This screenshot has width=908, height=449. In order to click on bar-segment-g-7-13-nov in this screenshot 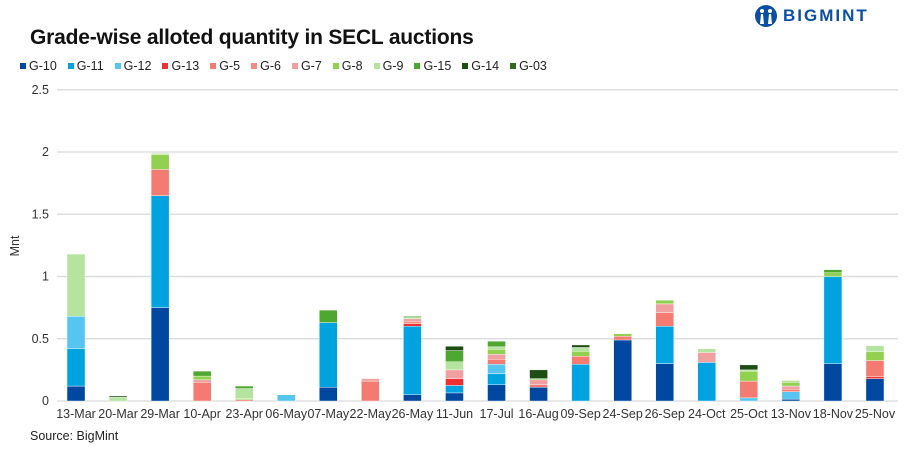, I will do `click(791, 387)`.